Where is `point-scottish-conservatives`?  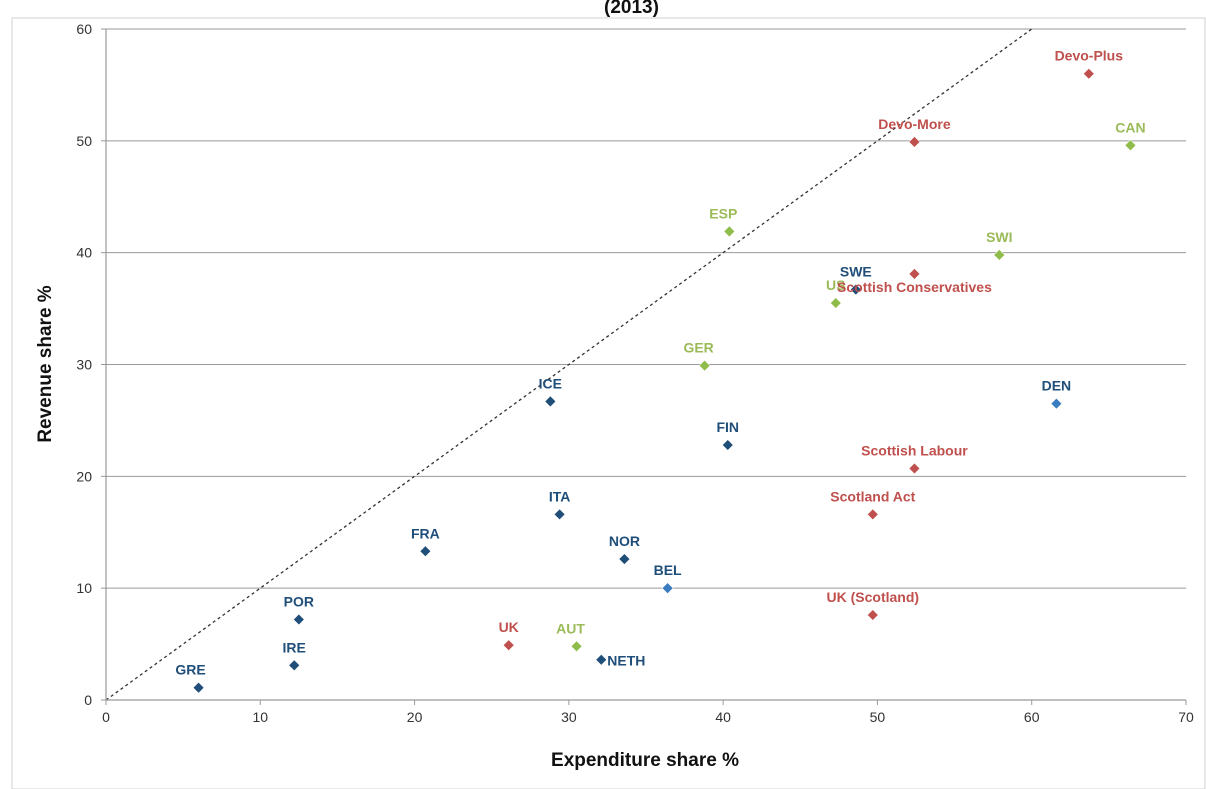 point-scottish-conservatives is located at coordinates (914, 273).